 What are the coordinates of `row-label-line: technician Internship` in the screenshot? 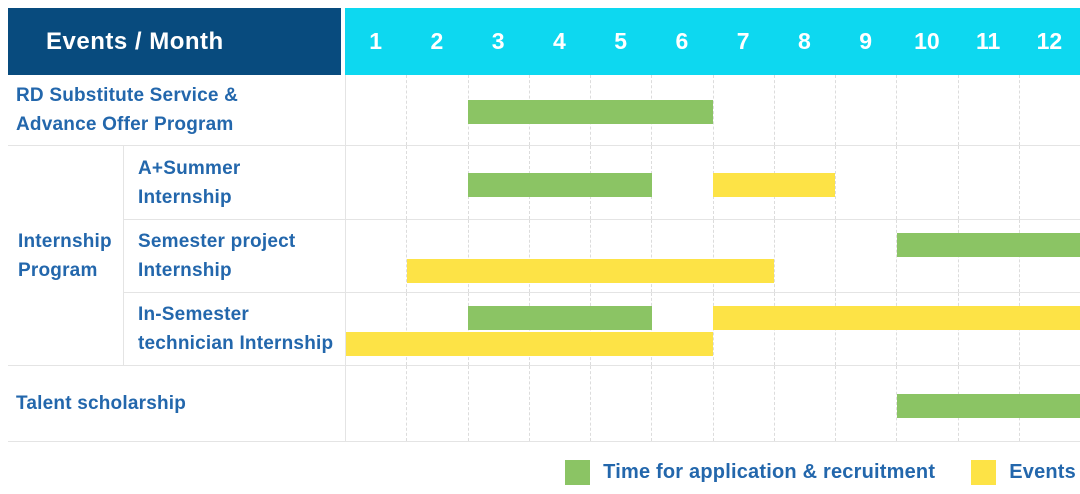 It's located at (236, 343).